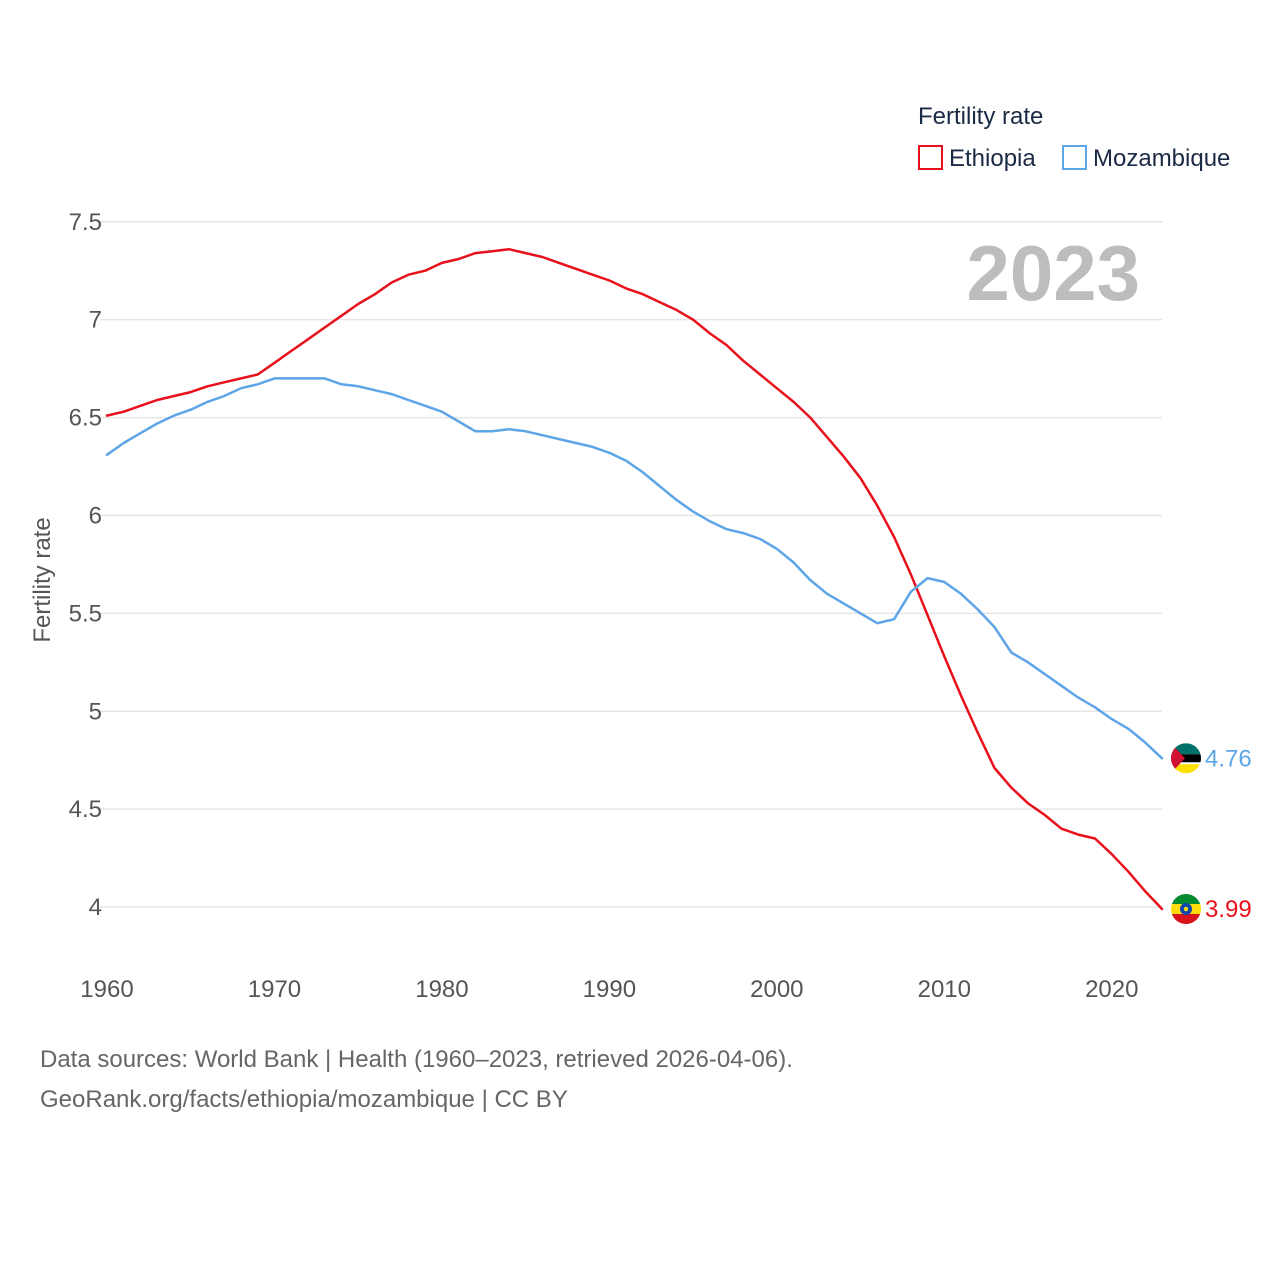 The image size is (1280, 1280). What do you see at coordinates (85, 565) in the screenshot?
I see `y-axis-ticks: 4 4.5 5 5.5 6 6.5 7 7.5` at bounding box center [85, 565].